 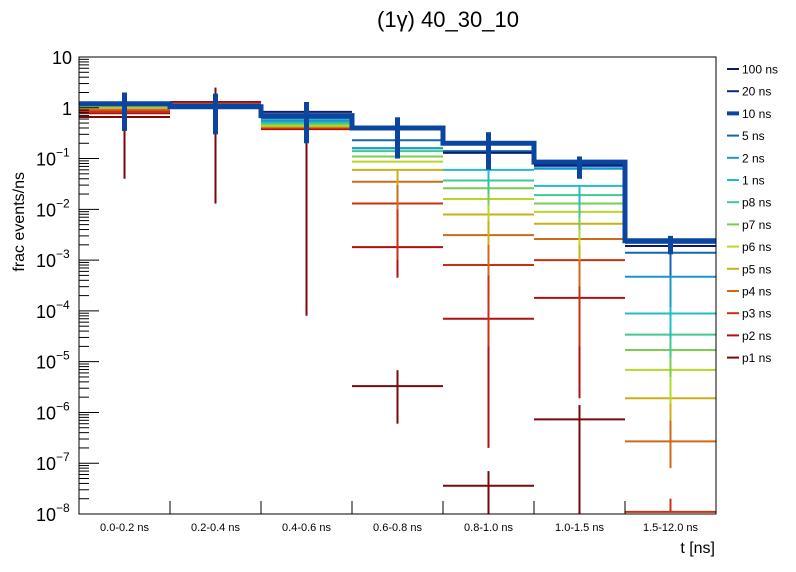 What do you see at coordinates (579, 528) in the screenshot?
I see `x-tick-label: 1.0-1.5 ns` at bounding box center [579, 528].